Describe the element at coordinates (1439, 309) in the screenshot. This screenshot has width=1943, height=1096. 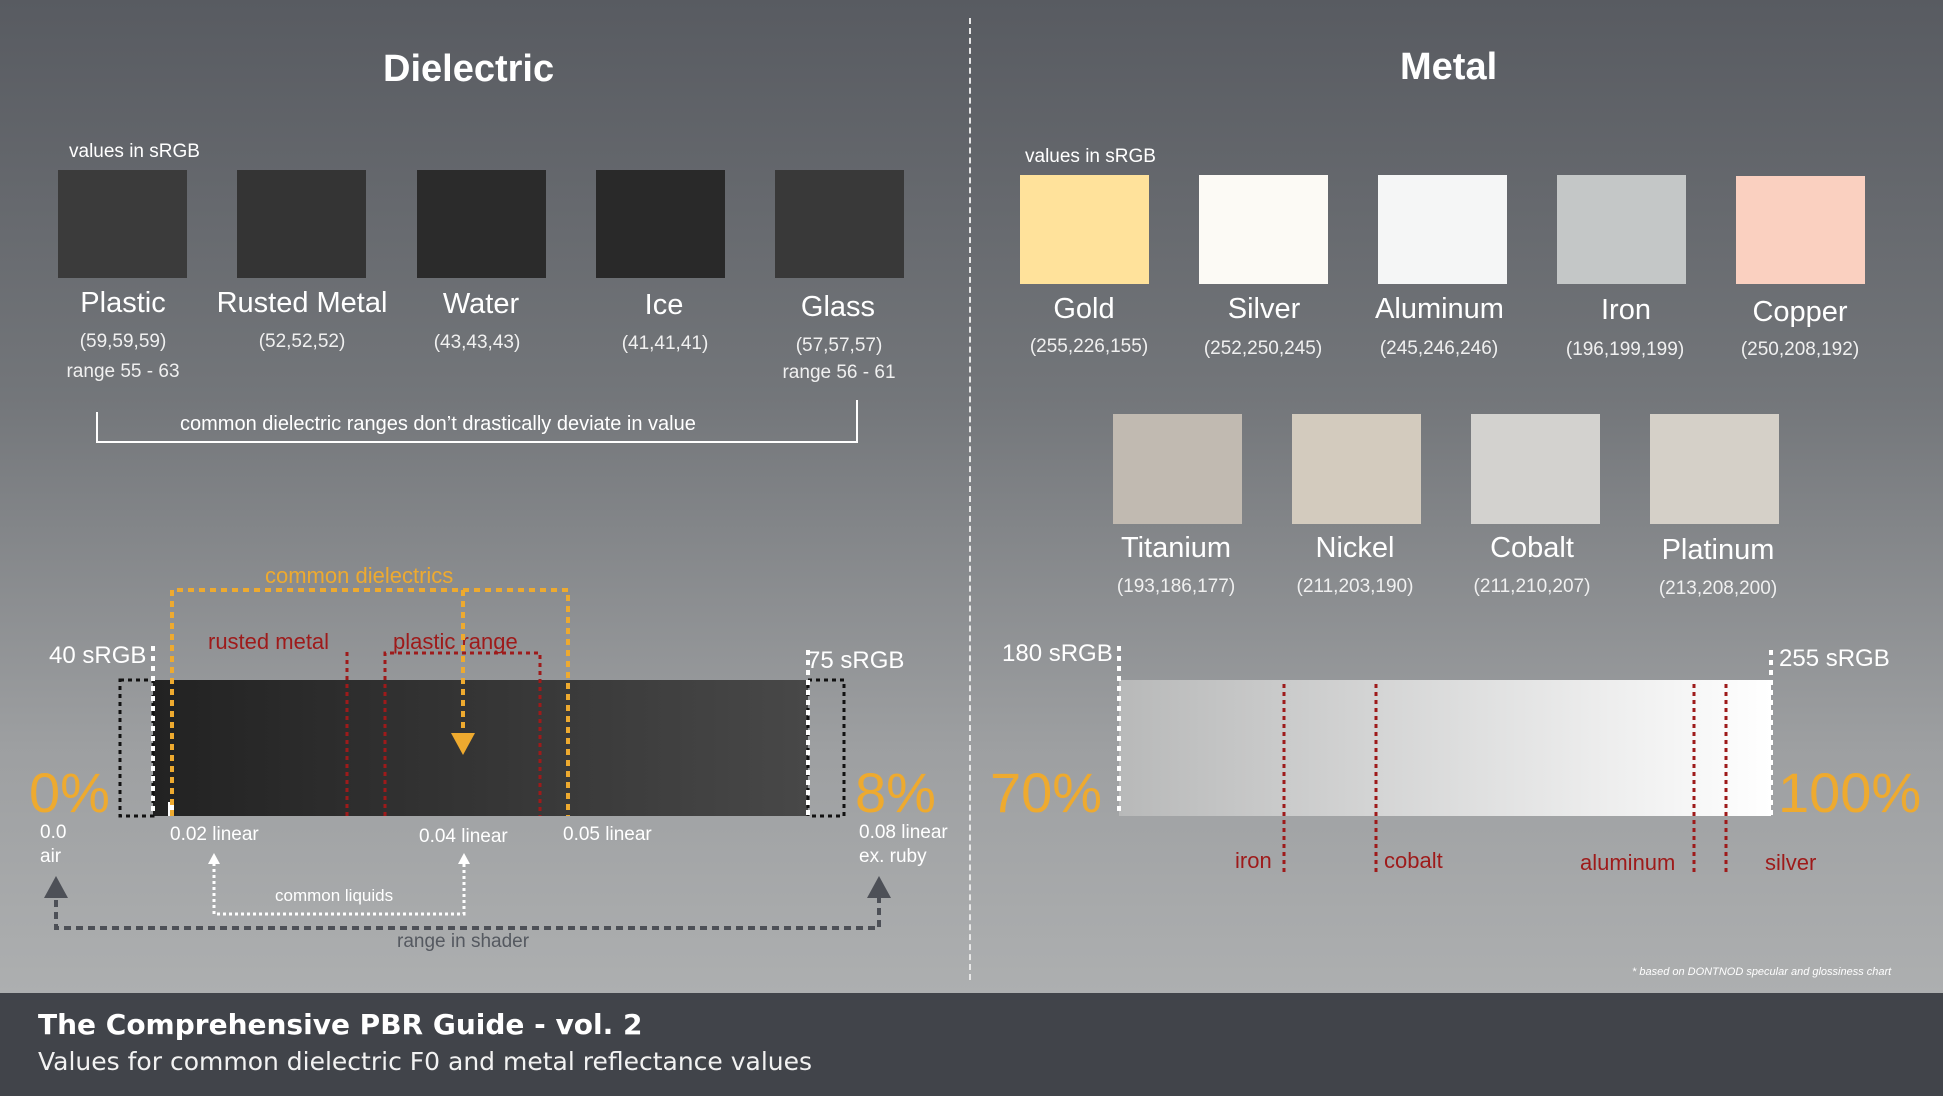
I see `material-name-aluminum: Aluminum` at that location.